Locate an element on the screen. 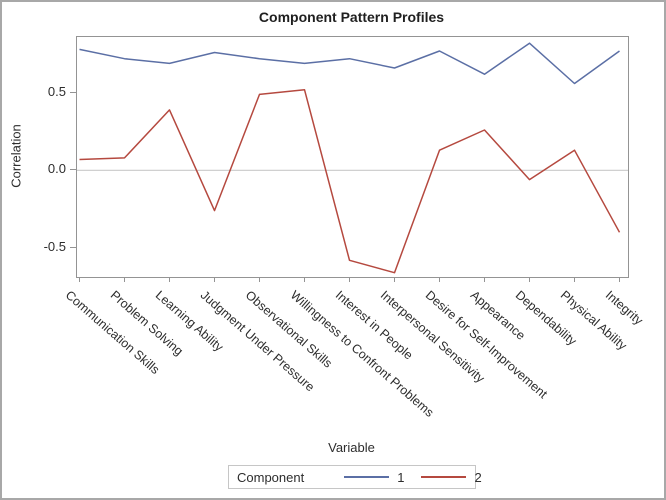 Image resolution: width=666 pixels, height=500 pixels. y-axis-title: Correlation is located at coordinates (16, 156).